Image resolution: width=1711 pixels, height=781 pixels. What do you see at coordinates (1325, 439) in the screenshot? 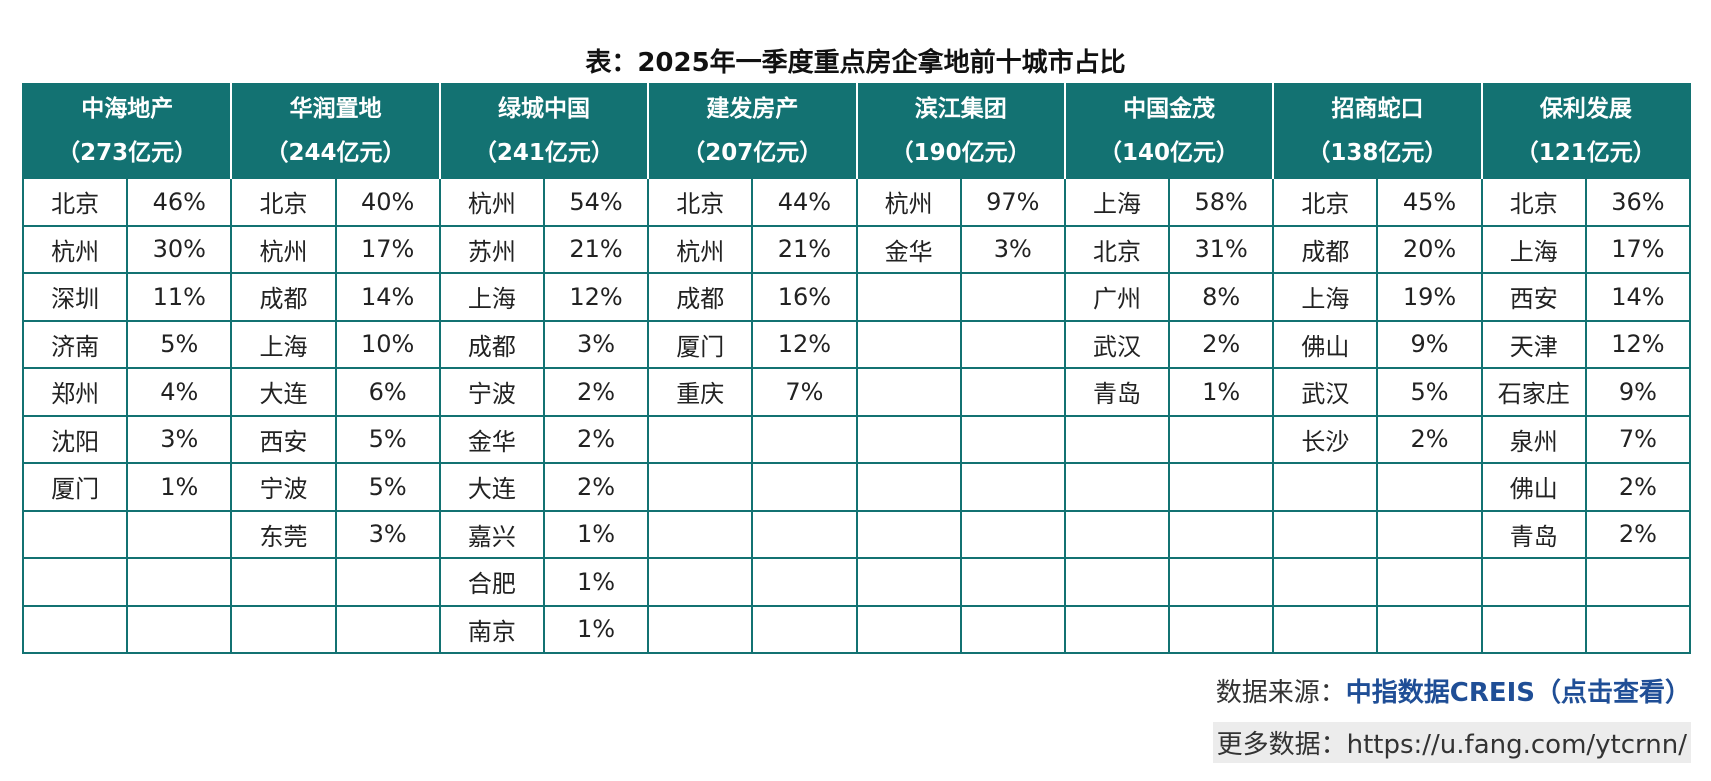
I see `city-cell: 长沙` at bounding box center [1325, 439].